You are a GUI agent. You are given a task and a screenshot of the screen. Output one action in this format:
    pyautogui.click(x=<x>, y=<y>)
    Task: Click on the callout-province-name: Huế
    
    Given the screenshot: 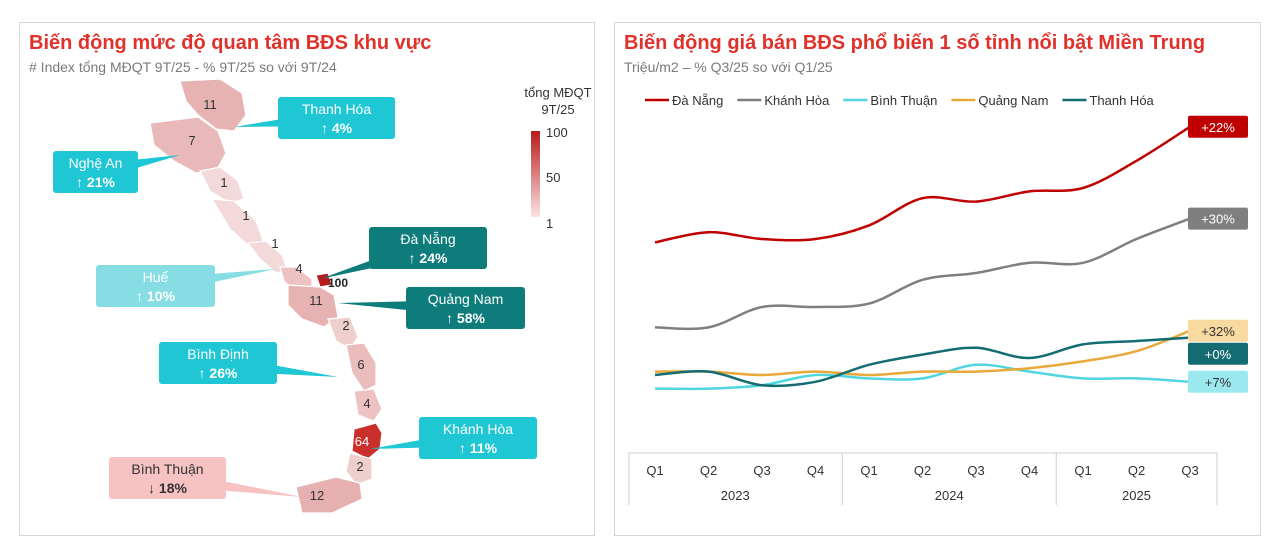 What is the action you would take?
    pyautogui.click(x=156, y=277)
    